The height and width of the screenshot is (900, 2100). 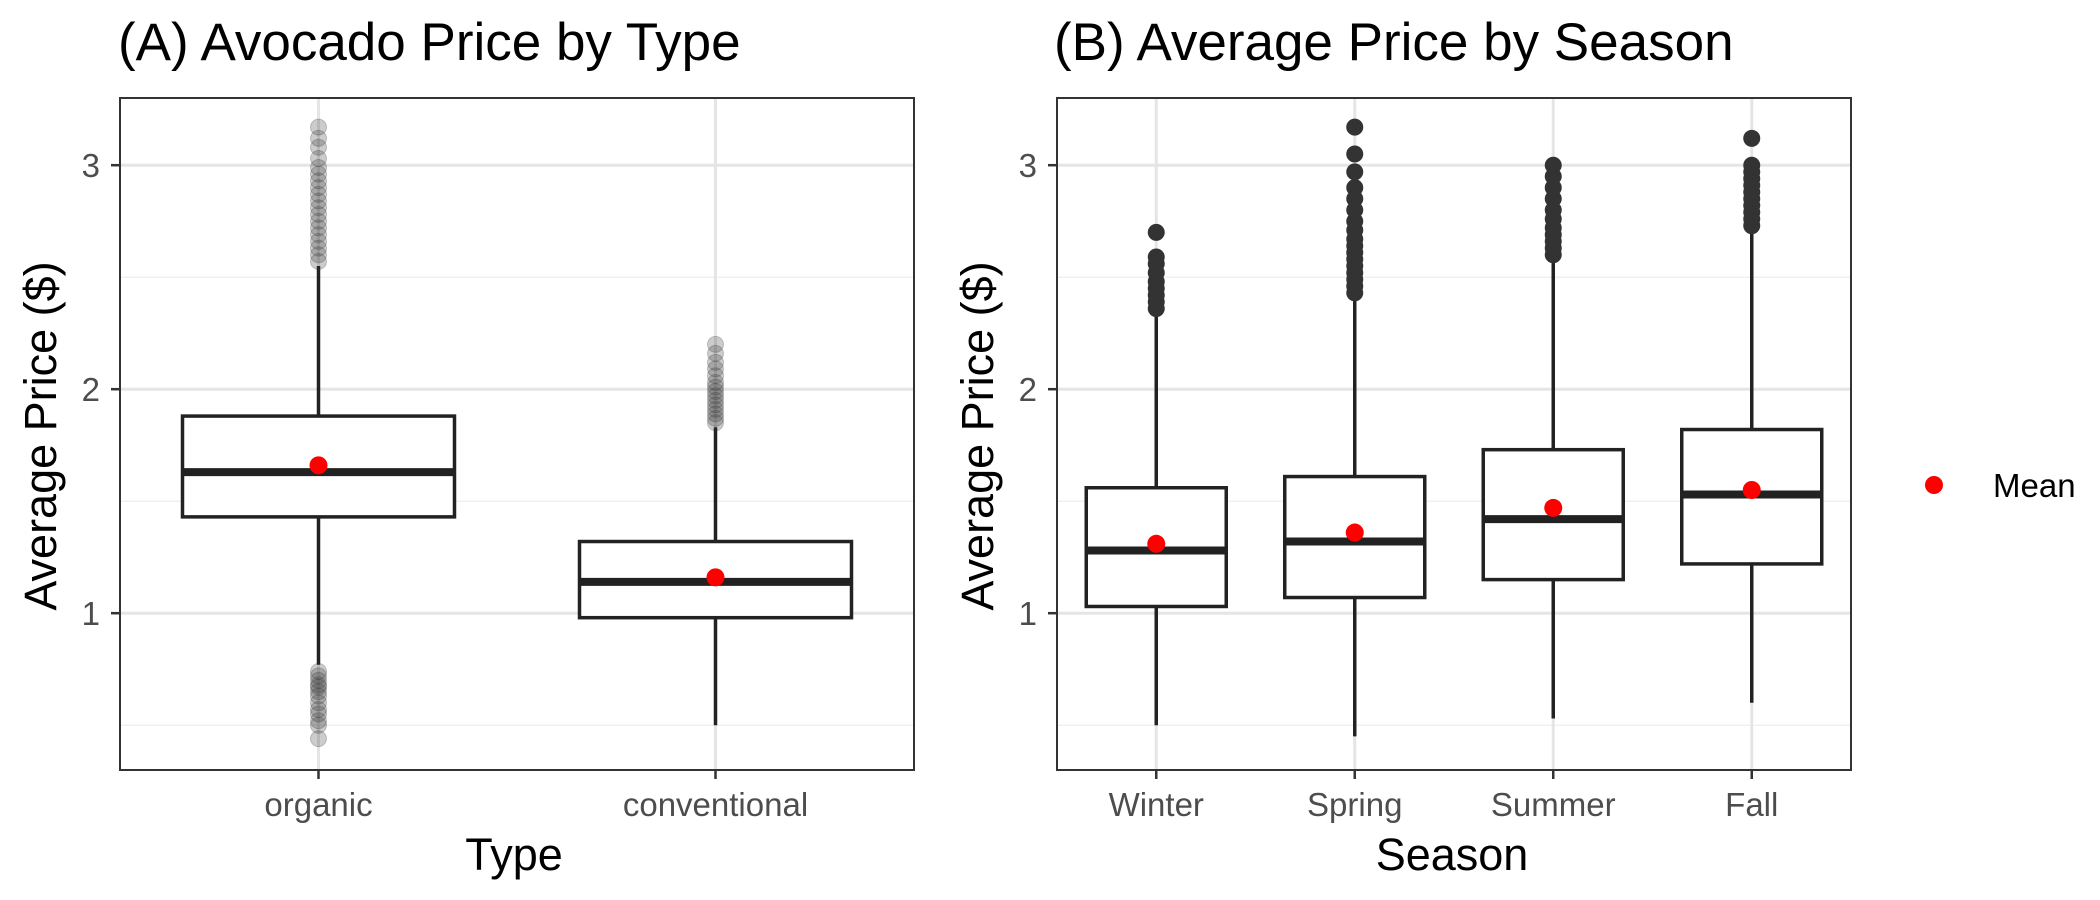 What do you see at coordinates (1394, 42) in the screenshot?
I see `panel-b-title: (B) Average Price by Season` at bounding box center [1394, 42].